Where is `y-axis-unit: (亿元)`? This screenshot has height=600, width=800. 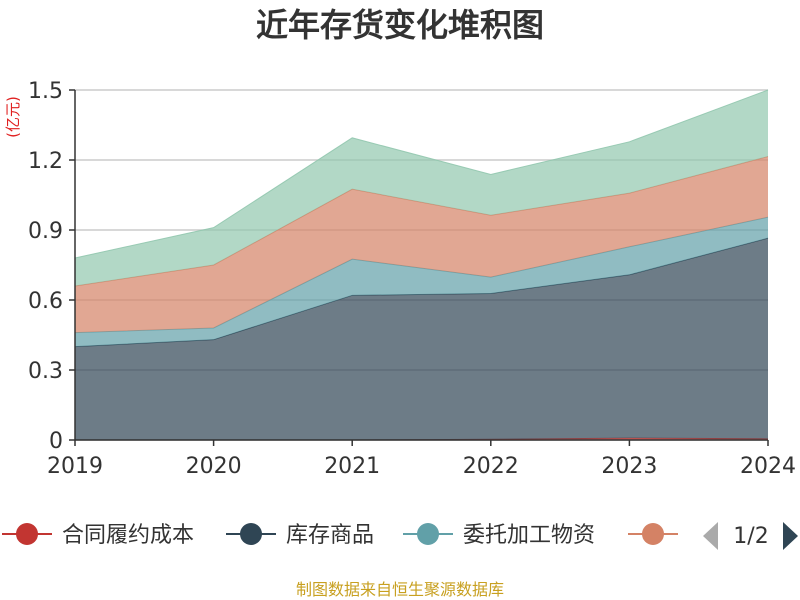 y-axis-unit: (亿元) is located at coordinates (13, 117).